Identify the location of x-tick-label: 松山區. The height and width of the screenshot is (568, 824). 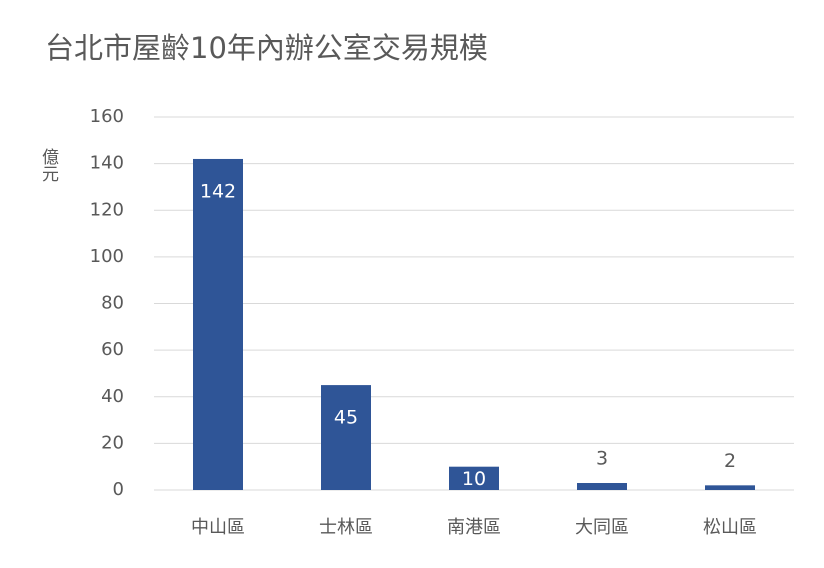
(730, 527).